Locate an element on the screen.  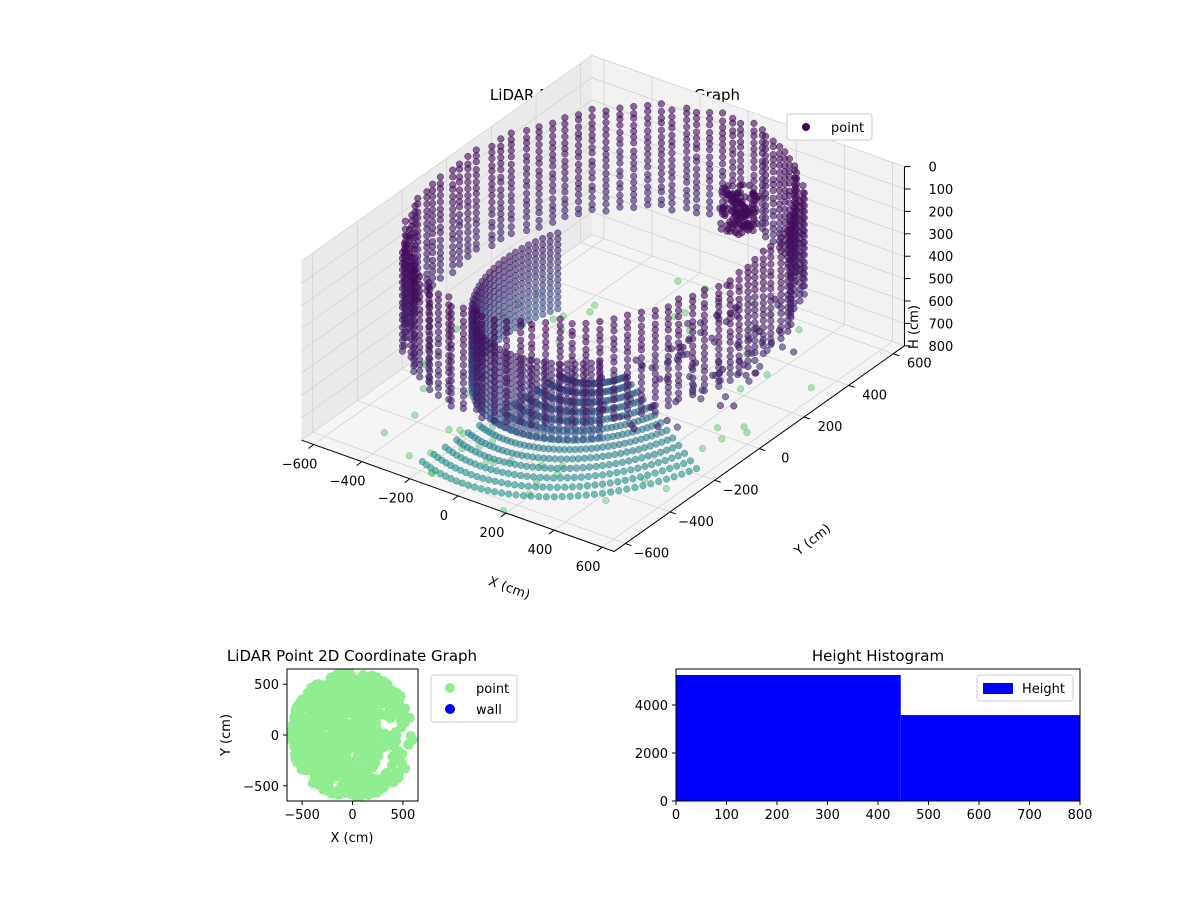
y-tick-label-2d: −500 is located at coordinates (261, 787).